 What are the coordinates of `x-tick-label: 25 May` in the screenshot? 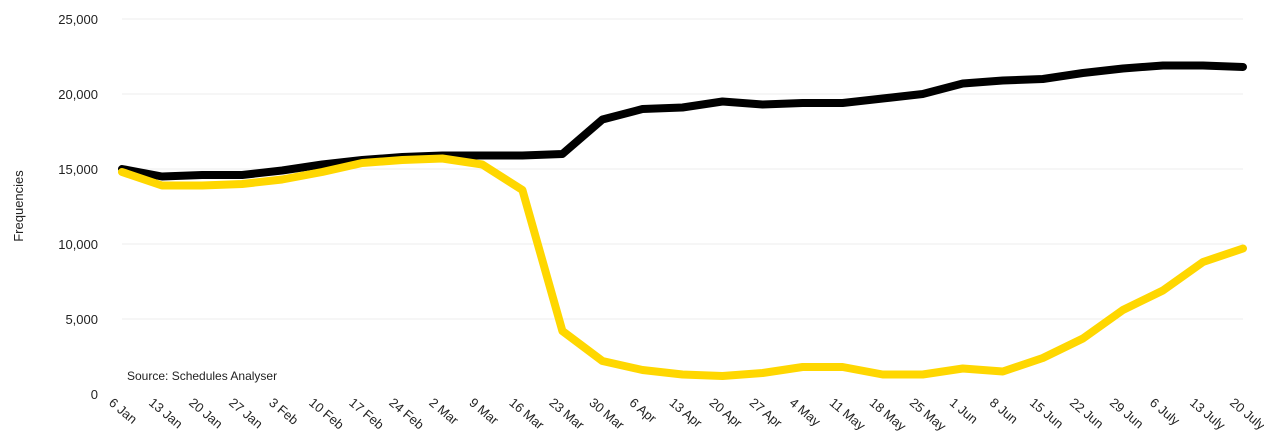 It's located at (928, 414).